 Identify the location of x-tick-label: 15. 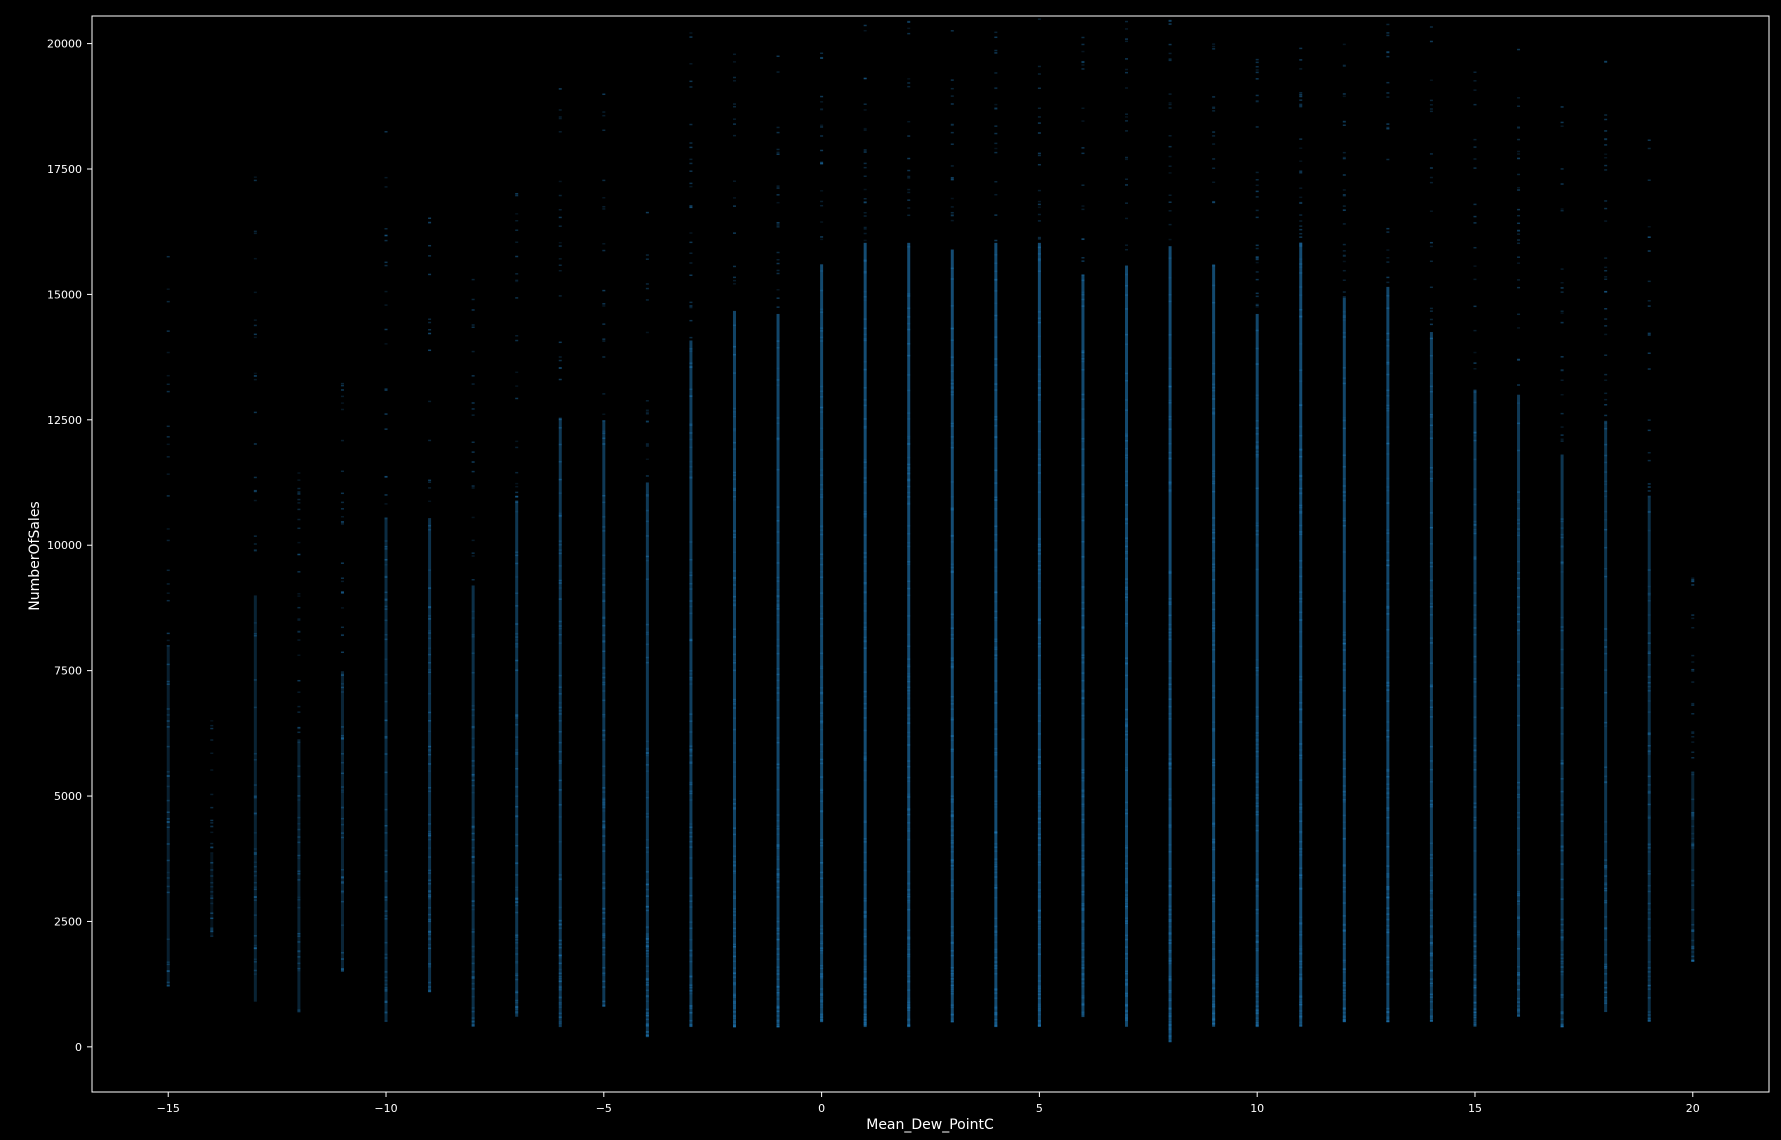
(1475, 1108).